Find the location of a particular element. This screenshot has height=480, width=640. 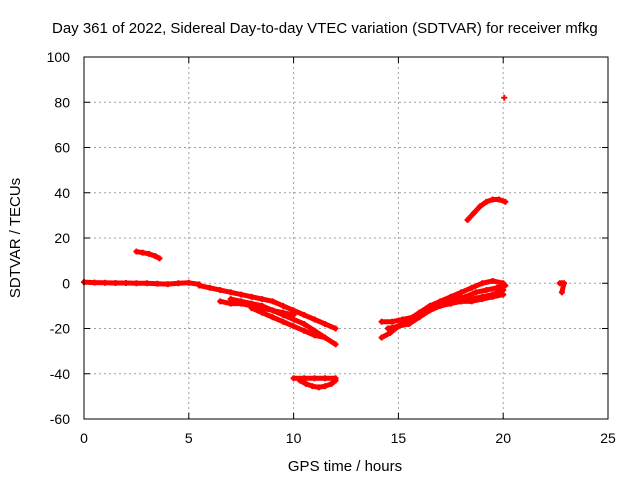

y-axis-label: SDTVAR / TECUs is located at coordinates (15, 238).